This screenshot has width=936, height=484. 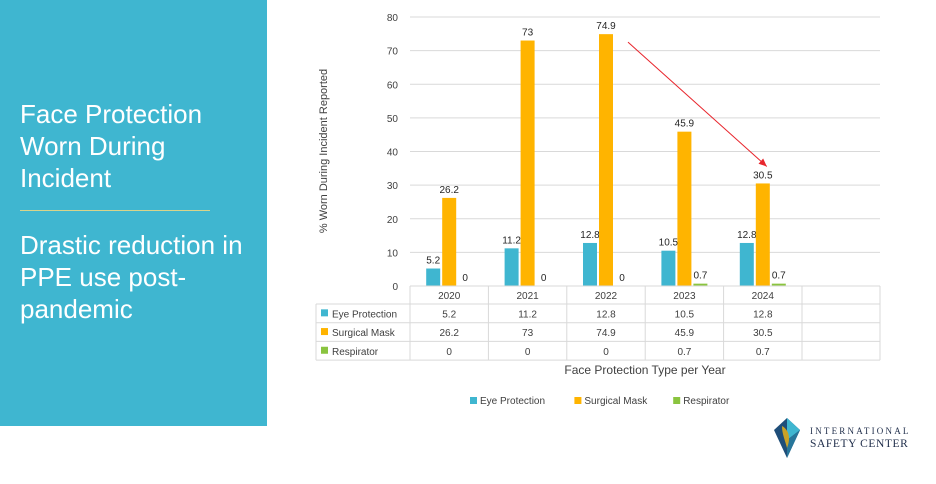 What do you see at coordinates (697, 104) in the screenshot?
I see `trend-arrow` at bounding box center [697, 104].